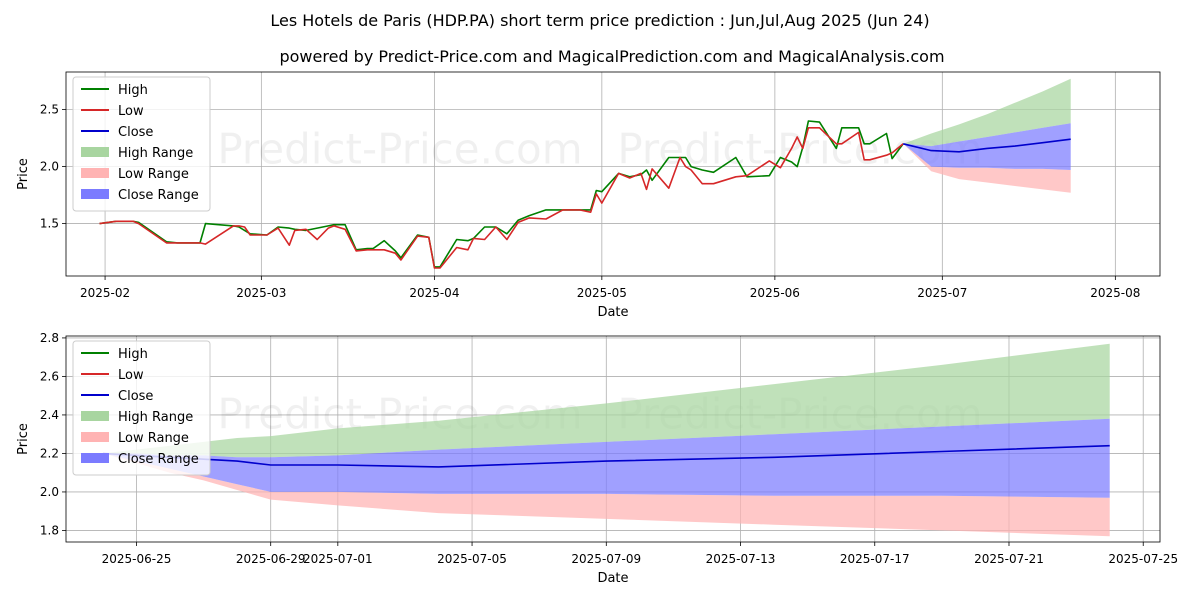 The height and width of the screenshot is (600, 1200). What do you see at coordinates (741, 559) in the screenshot?
I see `x-tick-label: 2025-07-13` at bounding box center [741, 559].